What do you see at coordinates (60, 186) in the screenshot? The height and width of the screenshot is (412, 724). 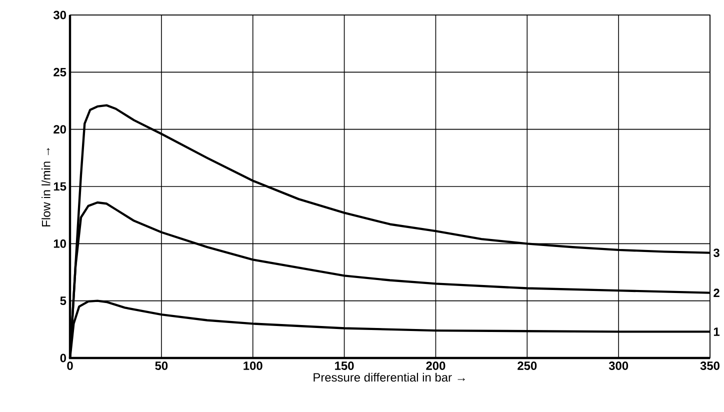 I see `y-tick-label: 15` at bounding box center [60, 186].